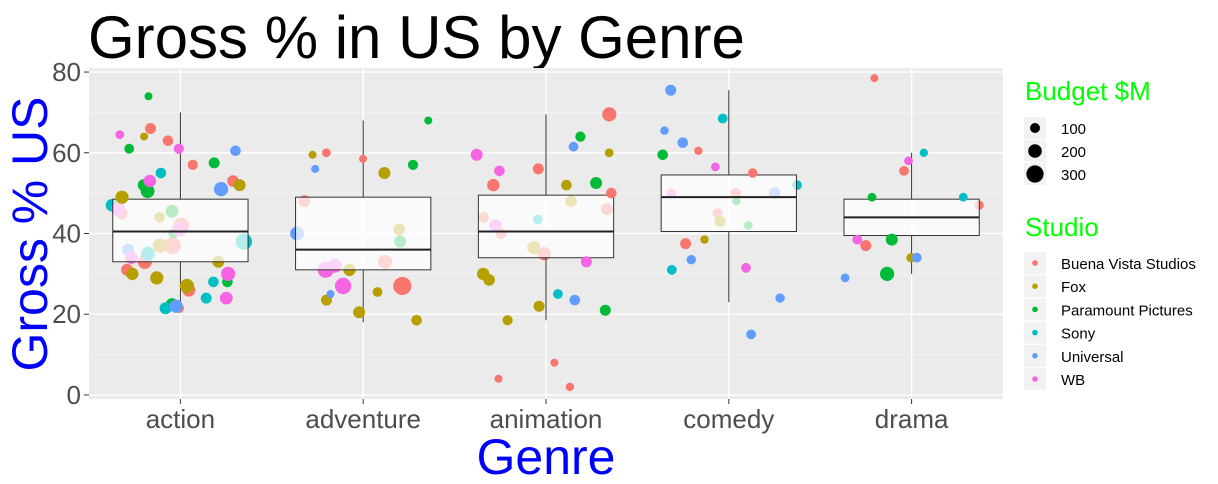 The image size is (1218, 484). What do you see at coordinates (1127, 310) in the screenshot?
I see `color-legend-label: Paramount Pictures` at bounding box center [1127, 310].